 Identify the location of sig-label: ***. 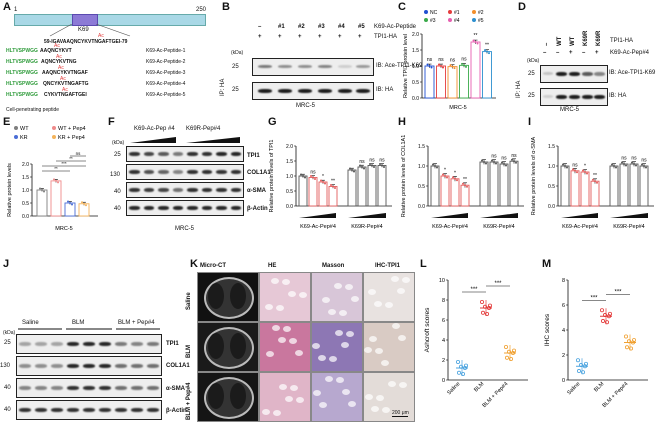
(498, 284).